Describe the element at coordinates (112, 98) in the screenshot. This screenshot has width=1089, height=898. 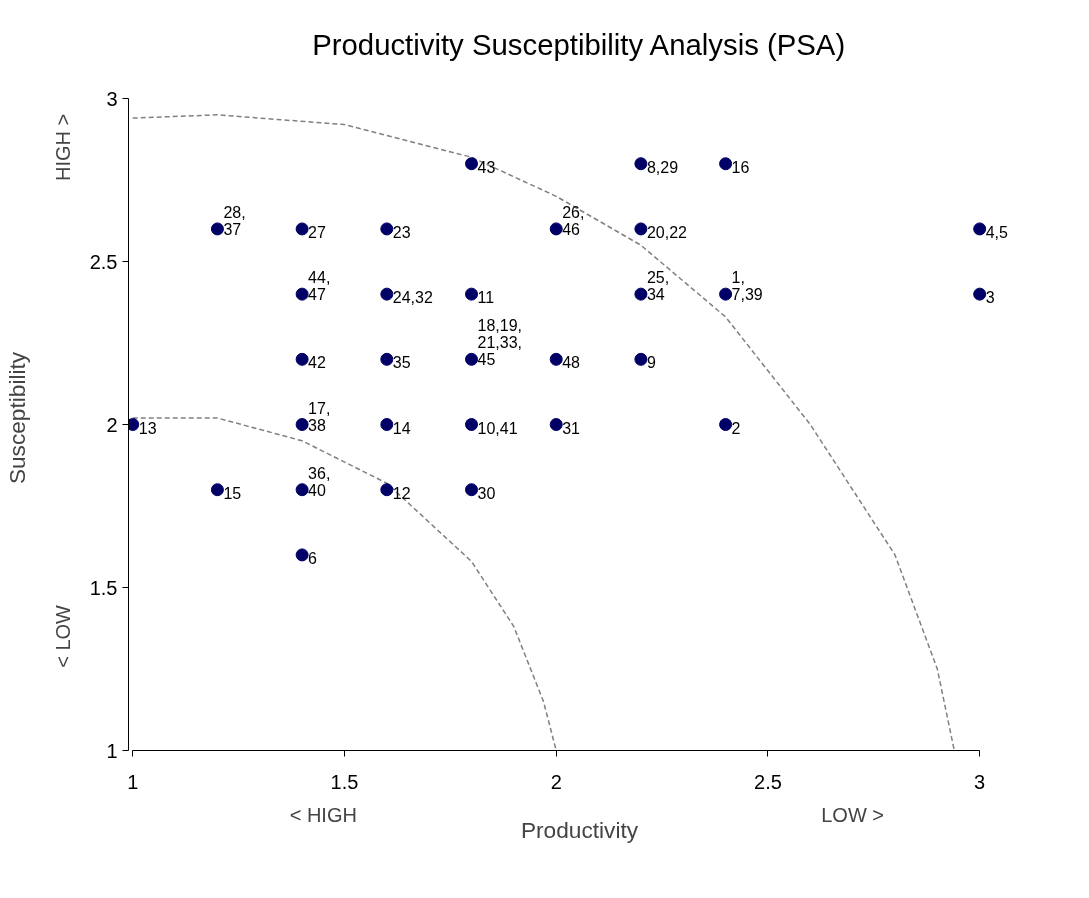
I see `y-tick-label: 3` at that location.